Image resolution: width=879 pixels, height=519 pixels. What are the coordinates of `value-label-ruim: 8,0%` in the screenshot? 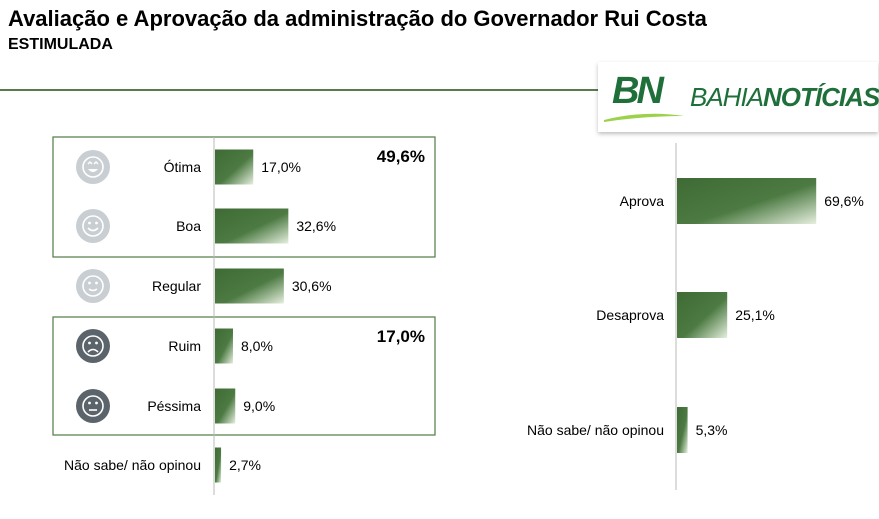 It's located at (257, 346).